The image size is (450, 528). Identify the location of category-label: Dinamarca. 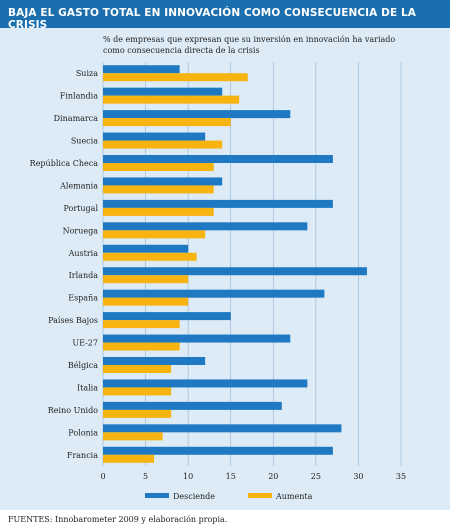
(76, 118).